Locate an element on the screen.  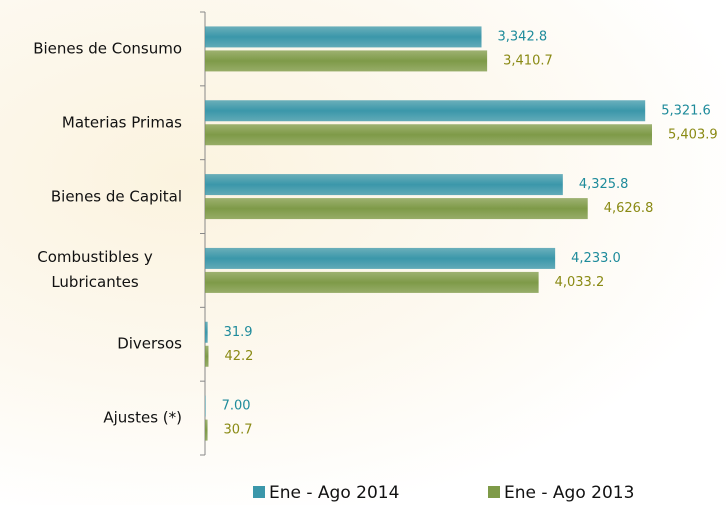
category-label: Bienes de Consumo is located at coordinates (107, 48).